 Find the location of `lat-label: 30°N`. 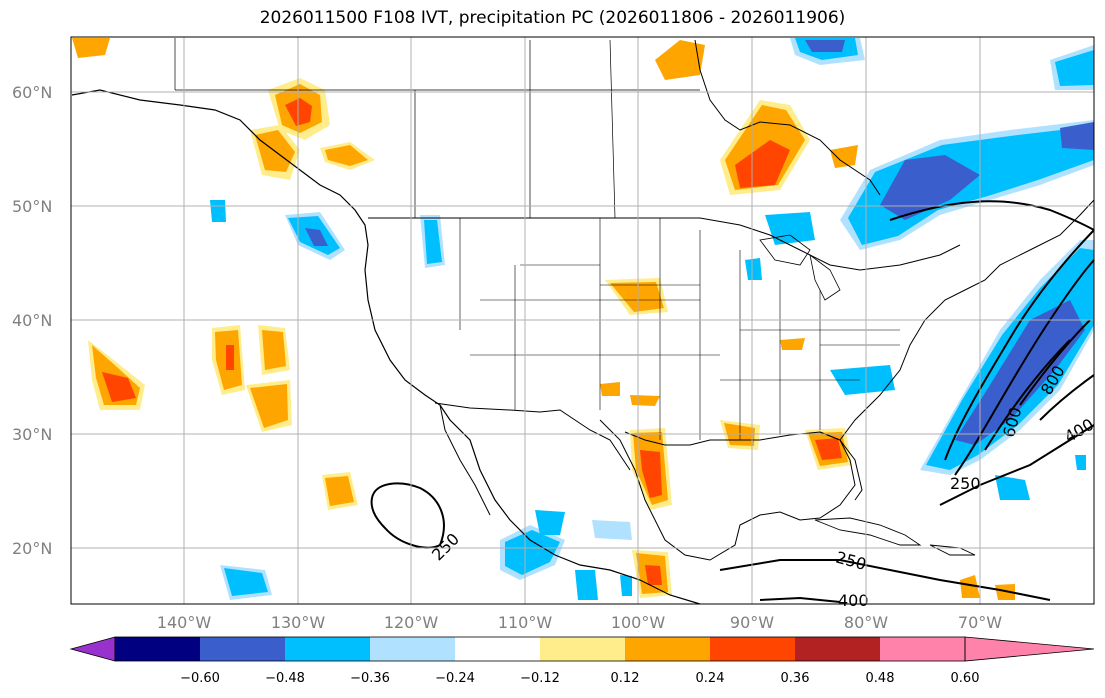

lat-label: 30°N is located at coordinates (32, 434).